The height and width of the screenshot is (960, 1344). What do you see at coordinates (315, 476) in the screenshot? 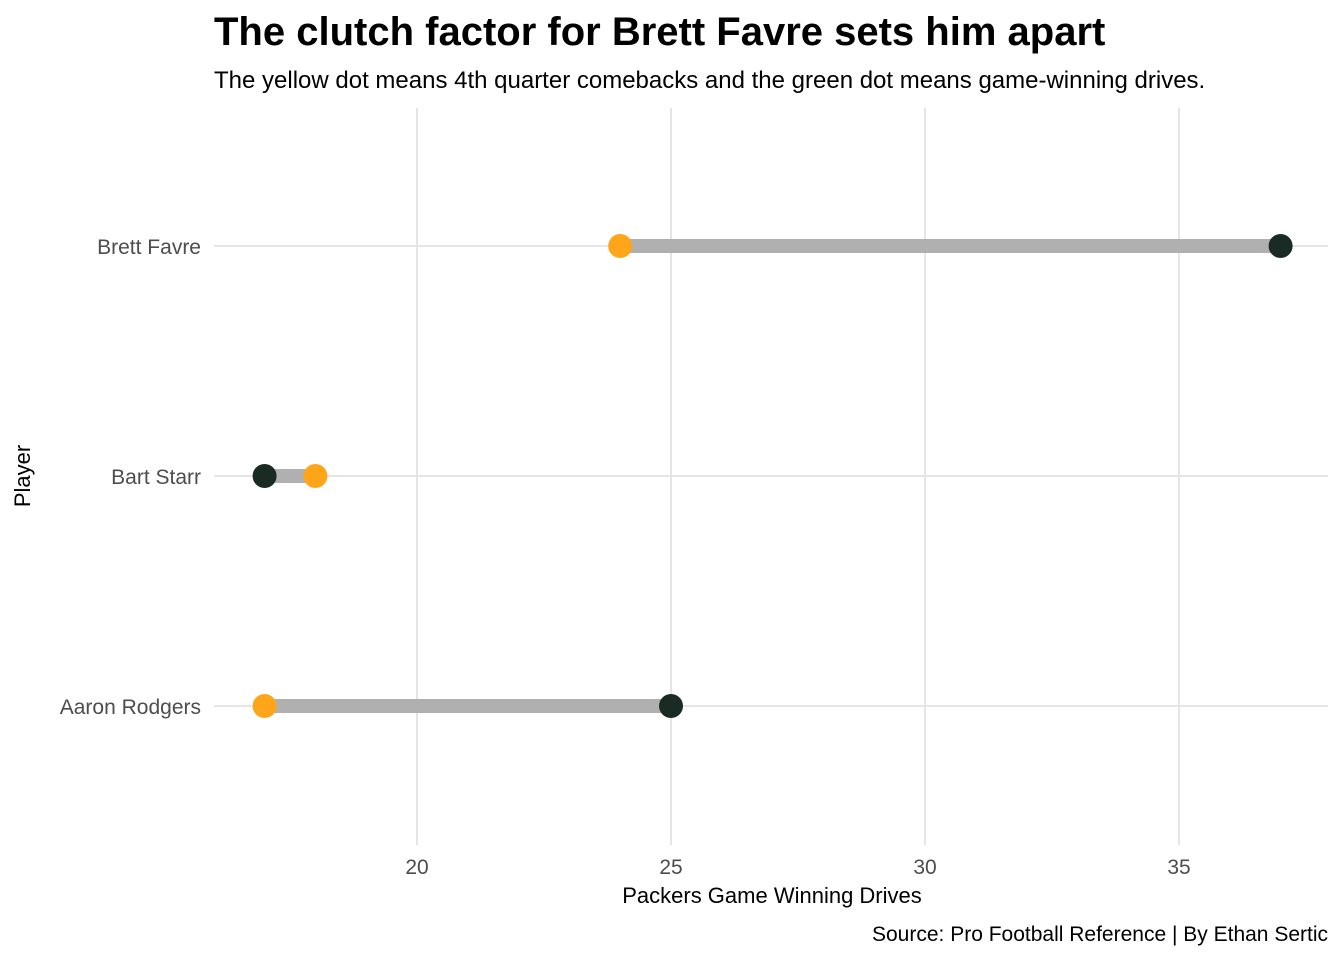
I see `point-series0-row1` at bounding box center [315, 476].